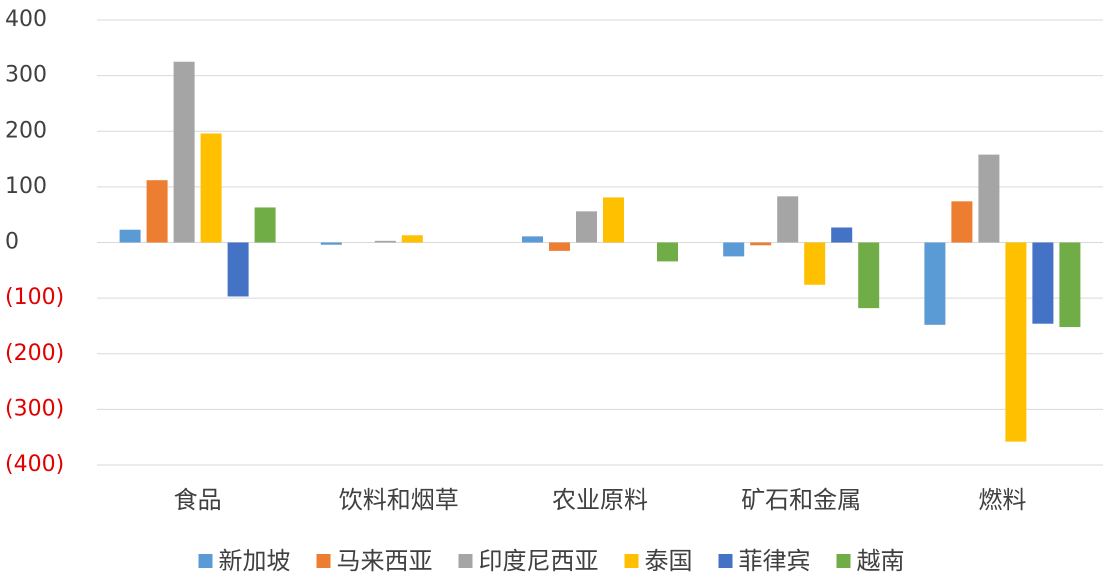  I want to click on y-tick-label: (300), so click(34, 408).